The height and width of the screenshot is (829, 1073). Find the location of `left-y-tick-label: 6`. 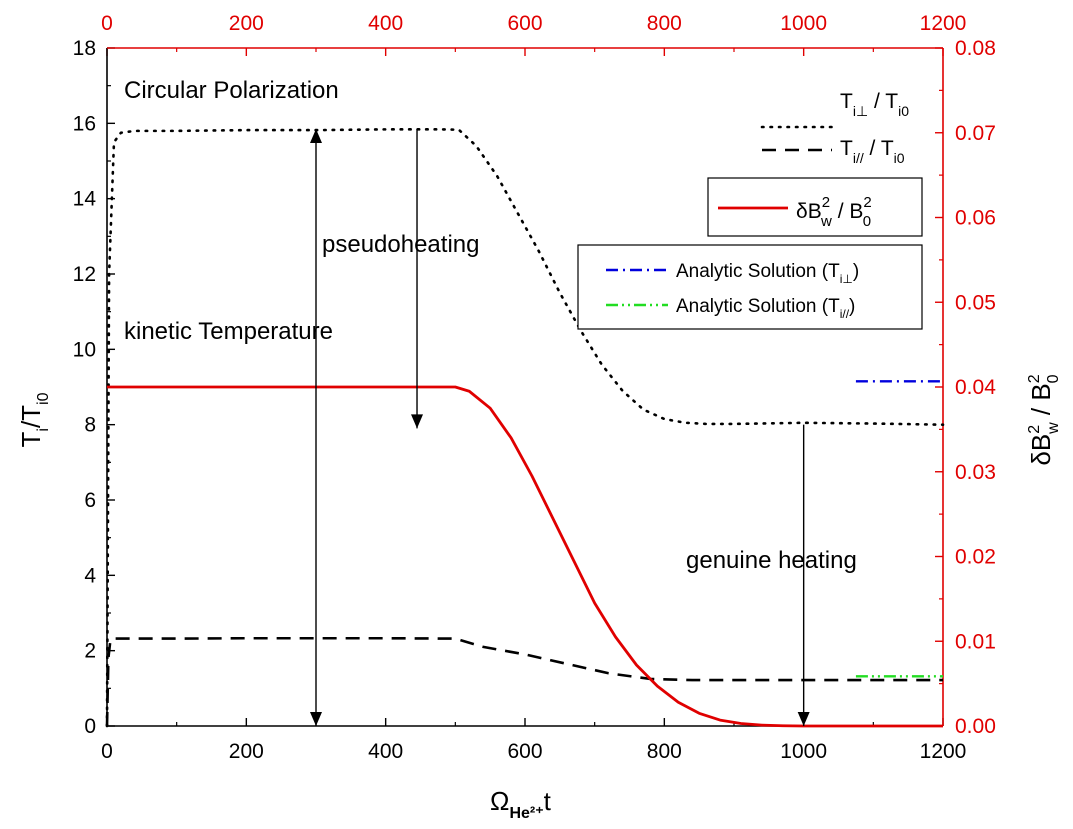

left-y-tick-label: 6 is located at coordinates (90, 500).